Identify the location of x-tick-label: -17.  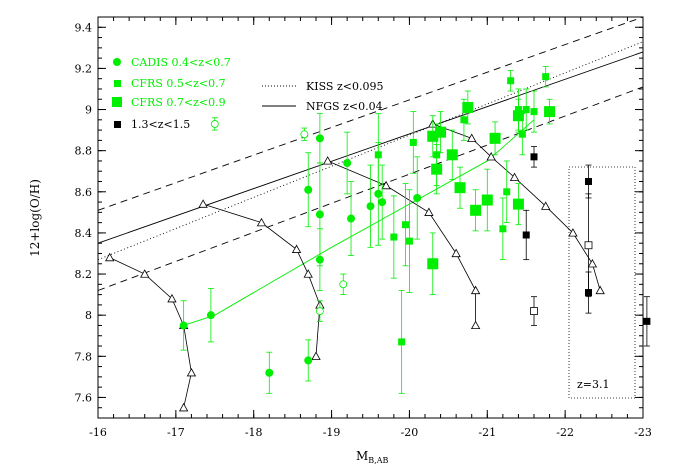
(176, 432).